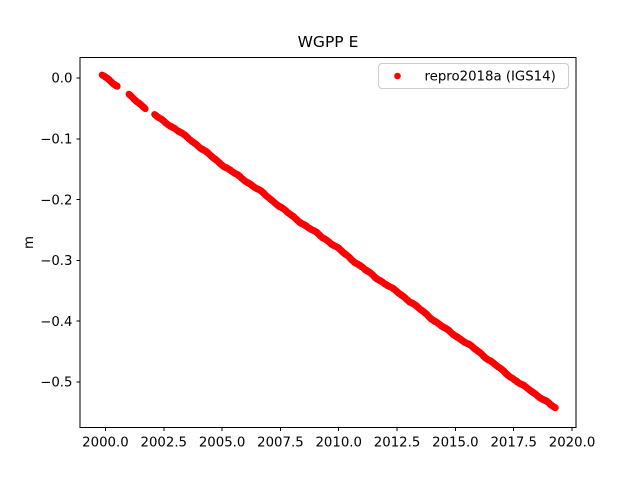 Image resolution: width=640 pixels, height=480 pixels. What do you see at coordinates (222, 443) in the screenshot?
I see `x-tick-label: 2005.0` at bounding box center [222, 443].